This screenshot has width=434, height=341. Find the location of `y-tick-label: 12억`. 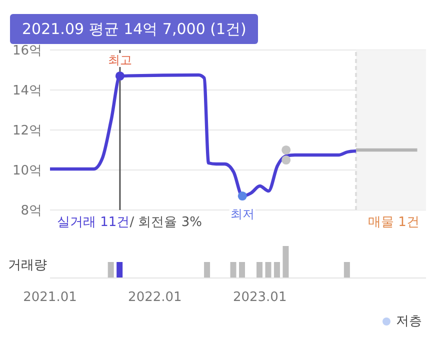

y-tick-label: 12억 is located at coordinates (27, 131).